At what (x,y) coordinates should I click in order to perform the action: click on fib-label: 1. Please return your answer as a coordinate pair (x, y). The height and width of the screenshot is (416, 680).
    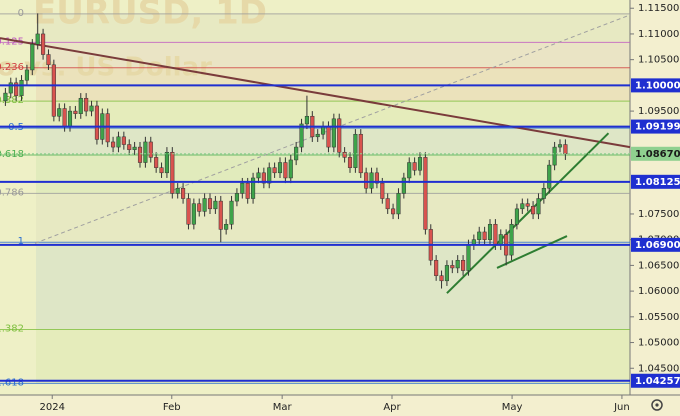
    Looking at the image, I should click on (21, 241).